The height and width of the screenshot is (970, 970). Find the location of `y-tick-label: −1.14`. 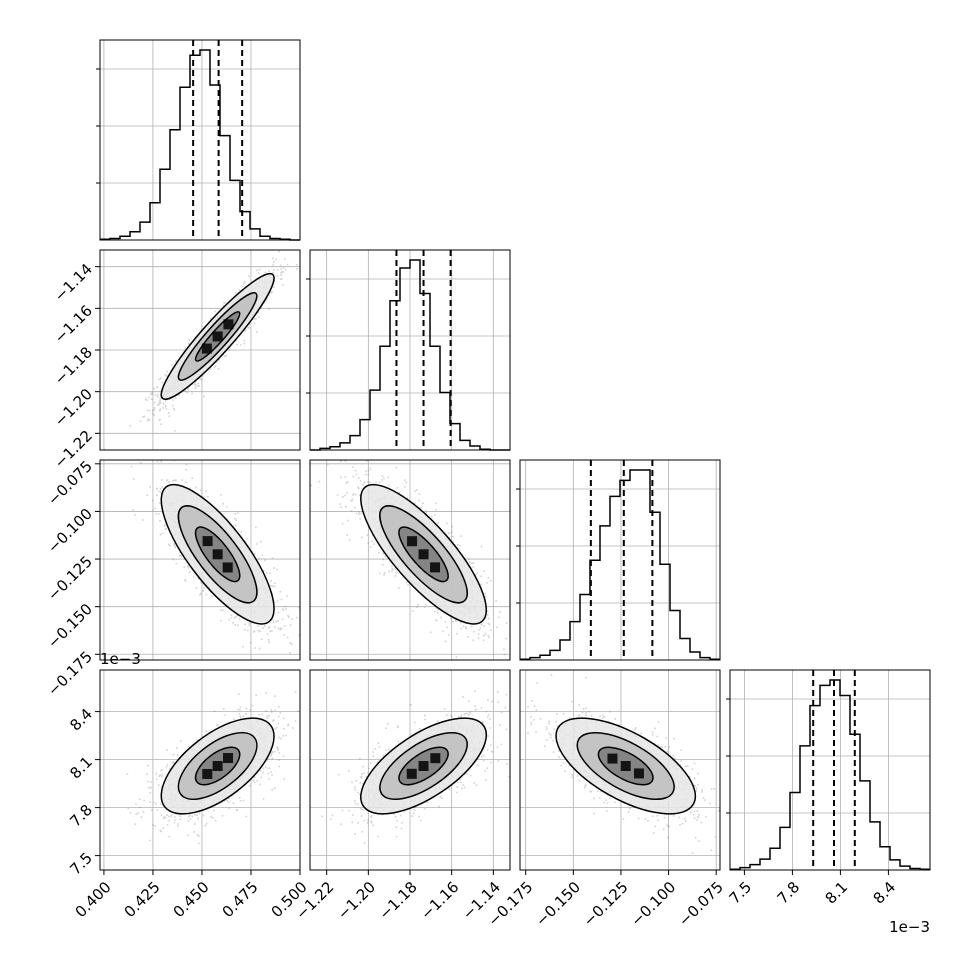

y-tick-label: −1.14 is located at coordinates (73, 282).